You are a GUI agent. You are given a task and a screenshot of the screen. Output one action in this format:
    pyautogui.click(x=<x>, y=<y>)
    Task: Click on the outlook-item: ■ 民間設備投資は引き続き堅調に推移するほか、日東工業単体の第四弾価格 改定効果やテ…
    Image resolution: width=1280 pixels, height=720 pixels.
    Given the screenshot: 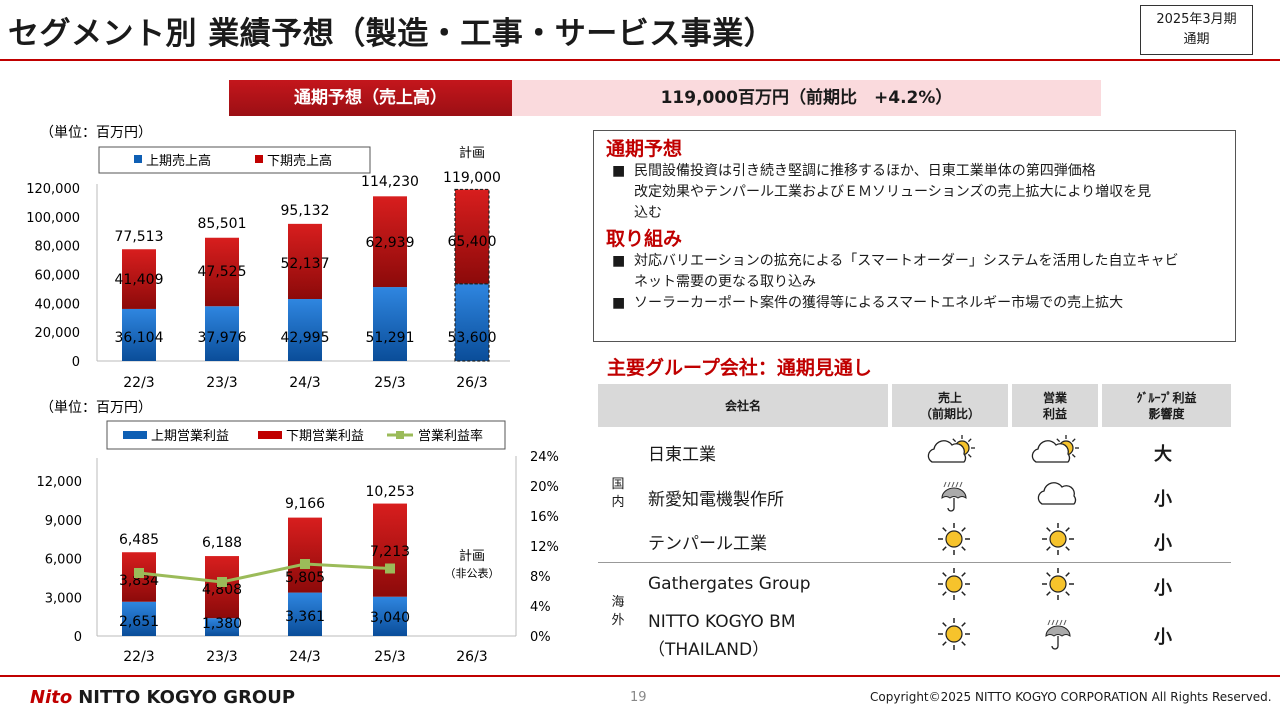 What is the action you would take?
    pyautogui.click(x=914, y=192)
    